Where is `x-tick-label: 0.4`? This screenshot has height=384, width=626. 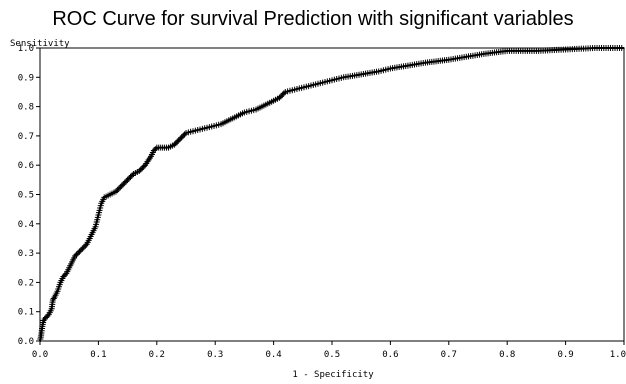 x-tick-label: 0.4 is located at coordinates (273, 355).